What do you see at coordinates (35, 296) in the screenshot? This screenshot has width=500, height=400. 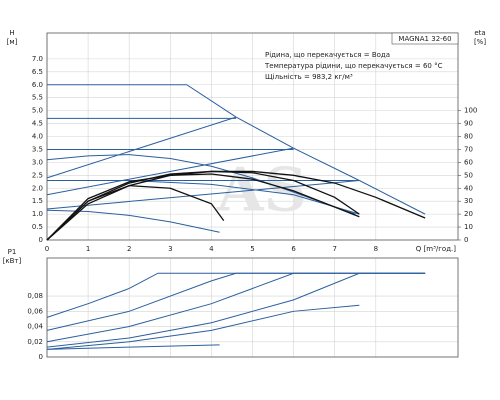 I see `y-tick-label: 0,08` at bounding box center [35, 296].